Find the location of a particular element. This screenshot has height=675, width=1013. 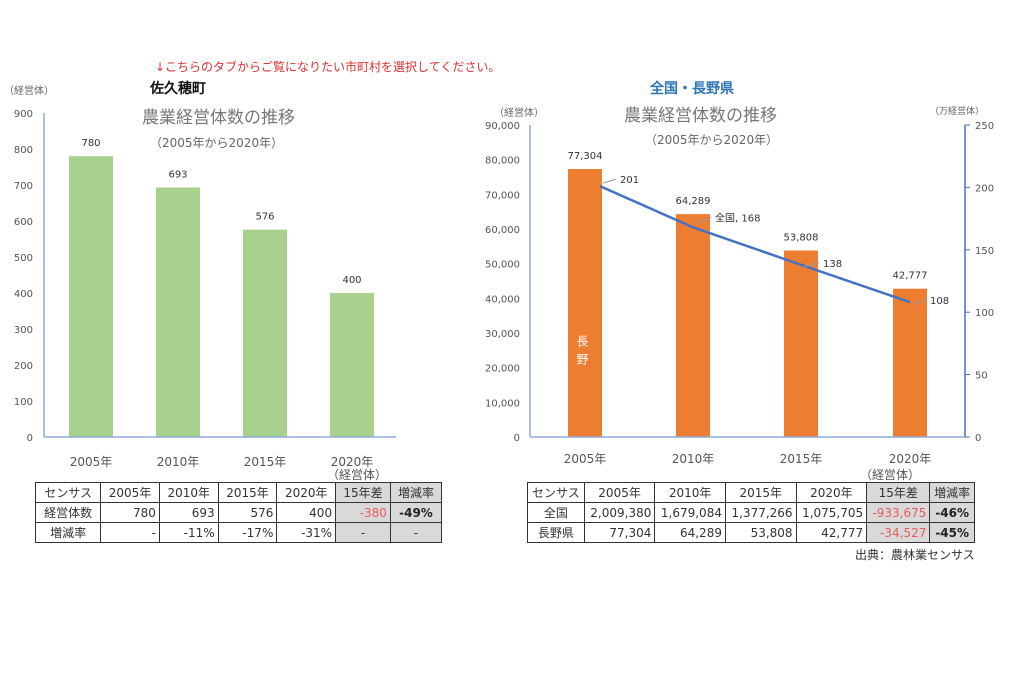

bar-data-label: 693 is located at coordinates (177, 175).